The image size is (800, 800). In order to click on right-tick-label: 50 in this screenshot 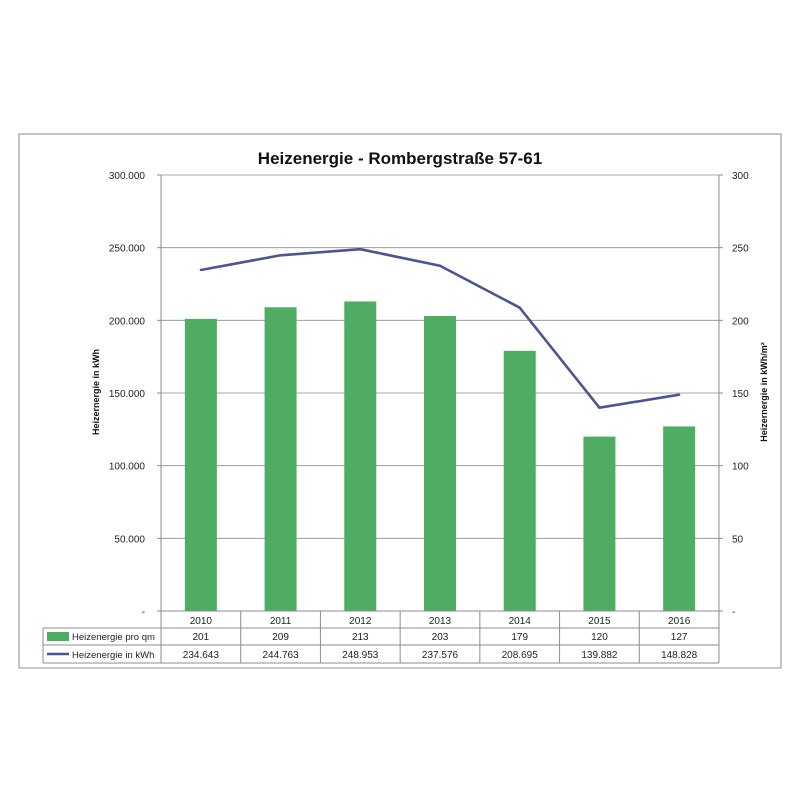, I will do `click(738, 539)`.